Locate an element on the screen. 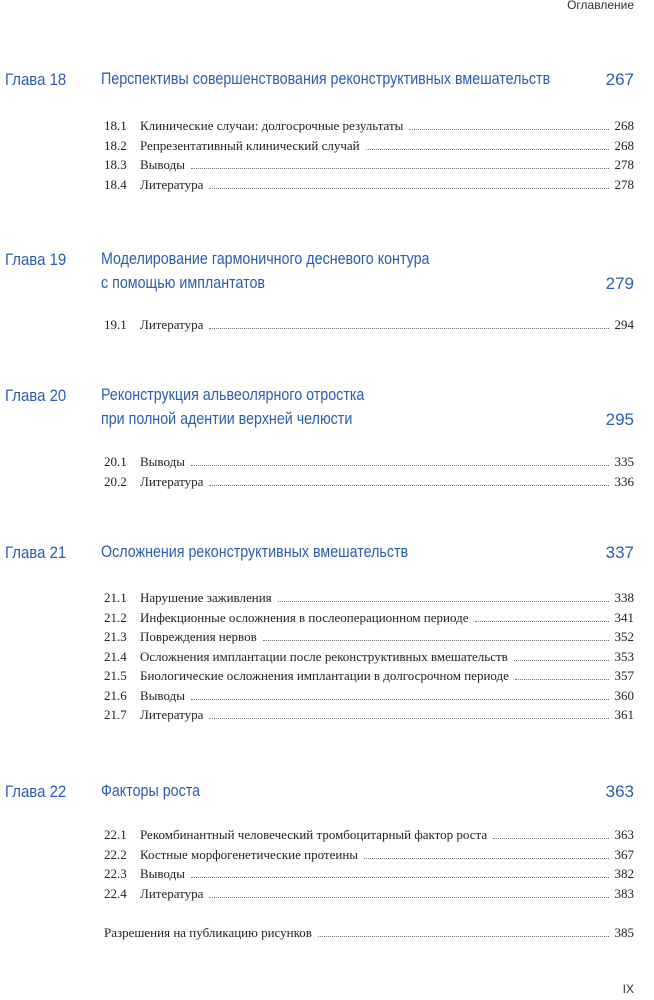 The width and height of the screenshot is (654, 1000). chapter-label: Глава 18 is located at coordinates (36, 79).